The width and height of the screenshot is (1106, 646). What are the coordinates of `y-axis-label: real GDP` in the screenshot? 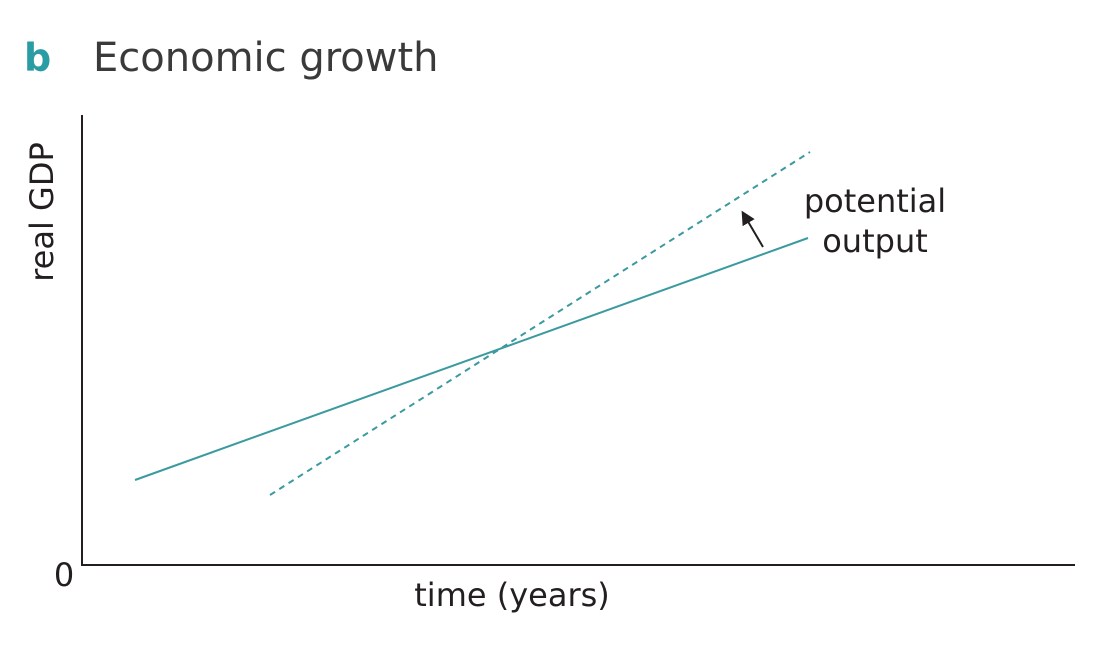 It's located at (42, 212).